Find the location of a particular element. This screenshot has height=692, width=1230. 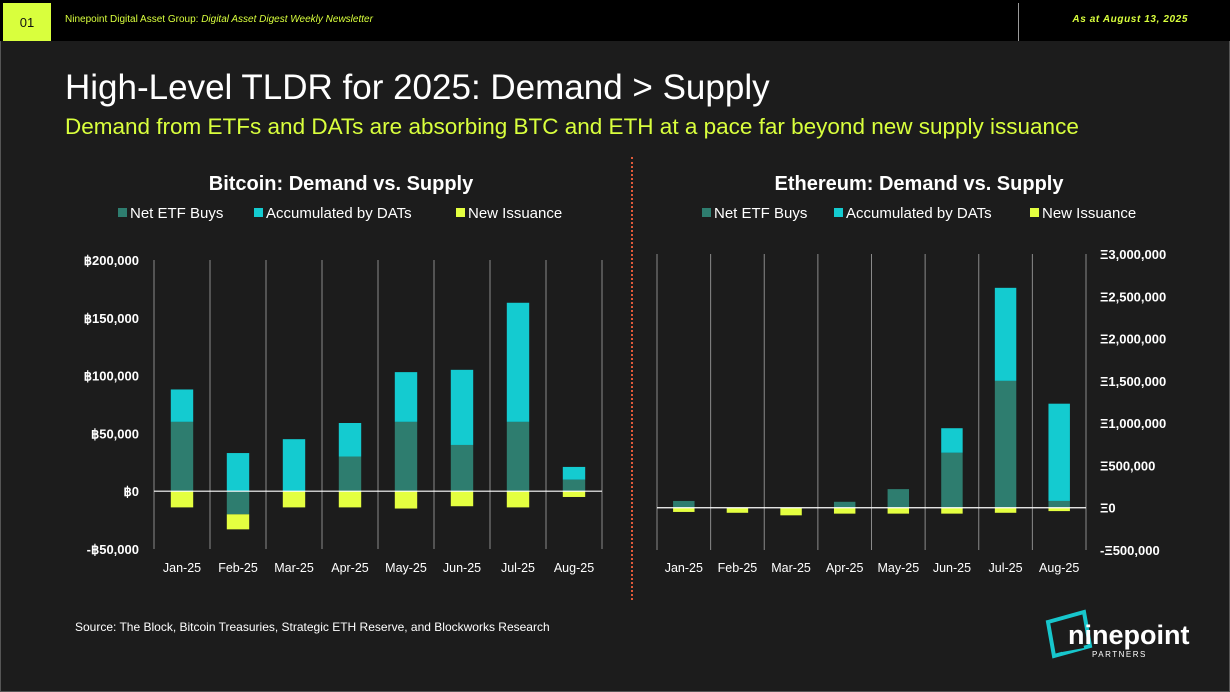

y-tick-label: ฿150,000 is located at coordinates (111, 318).